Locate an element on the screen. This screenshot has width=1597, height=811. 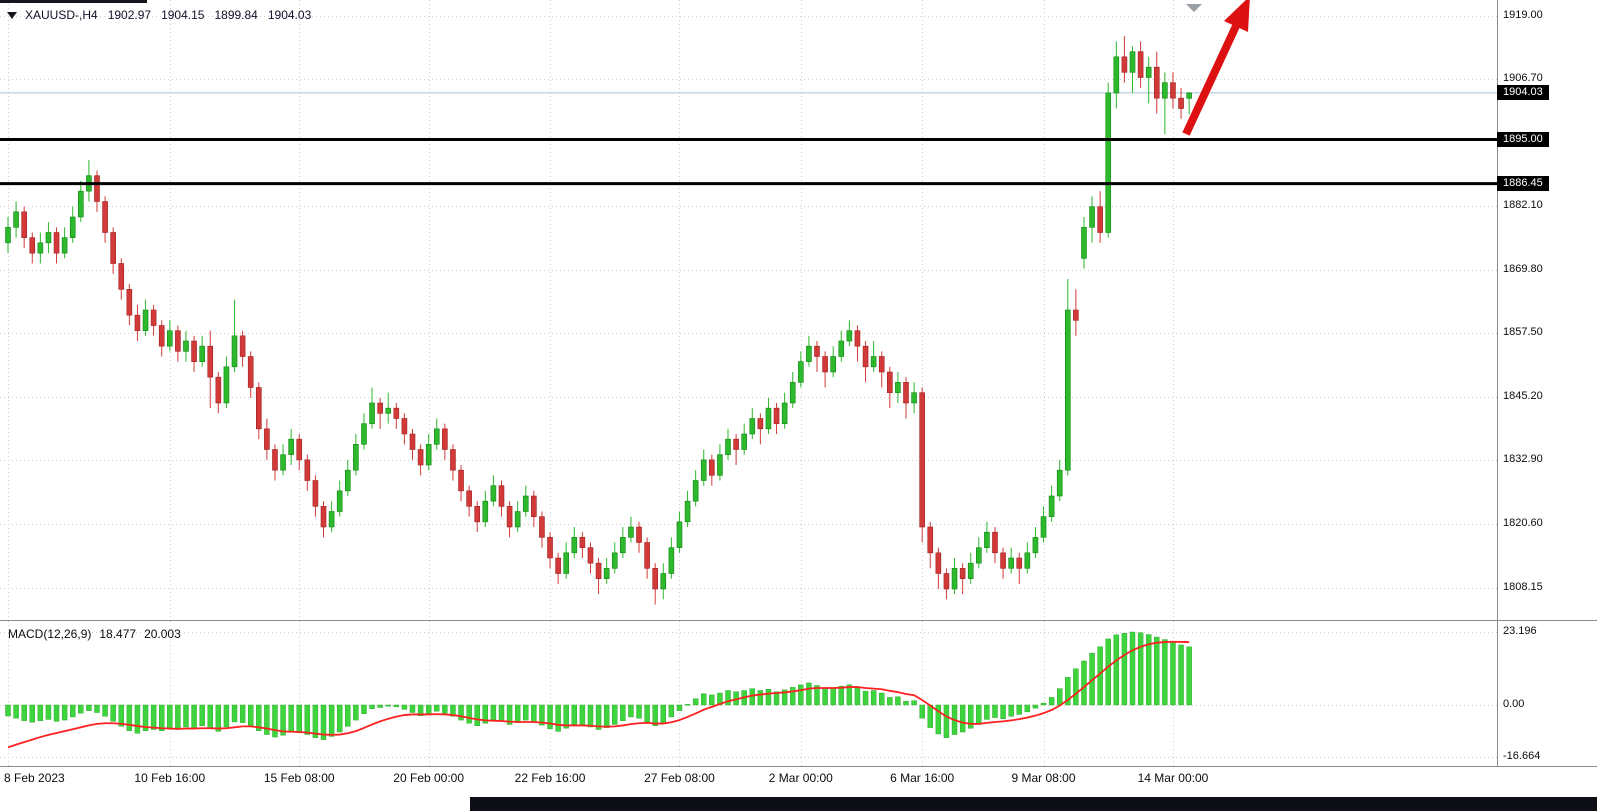
macd-axis-label: -16.664 is located at coordinates (1522, 756).